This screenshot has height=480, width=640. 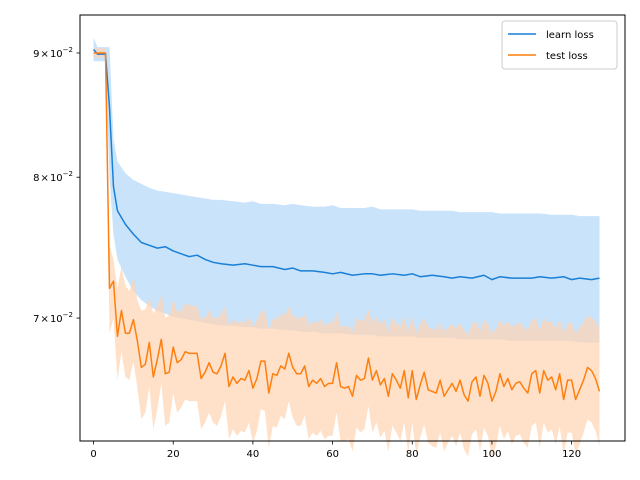 I want to click on x-tick-label: 120, so click(x=571, y=454).